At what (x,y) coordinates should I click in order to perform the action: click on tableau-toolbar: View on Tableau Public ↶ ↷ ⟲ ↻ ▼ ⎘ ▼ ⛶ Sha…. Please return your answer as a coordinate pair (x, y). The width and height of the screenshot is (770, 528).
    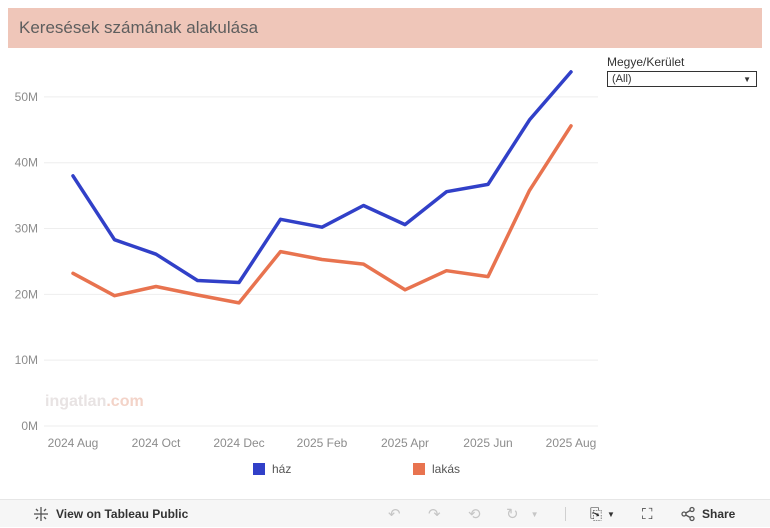
    Looking at the image, I should click on (385, 513).